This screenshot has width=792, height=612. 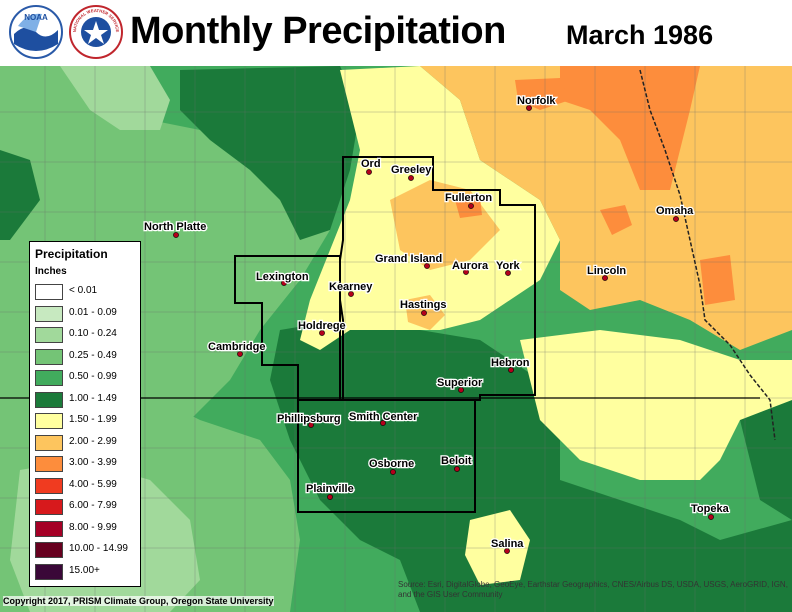 I want to click on city-label: Norfolk, so click(x=536, y=101).